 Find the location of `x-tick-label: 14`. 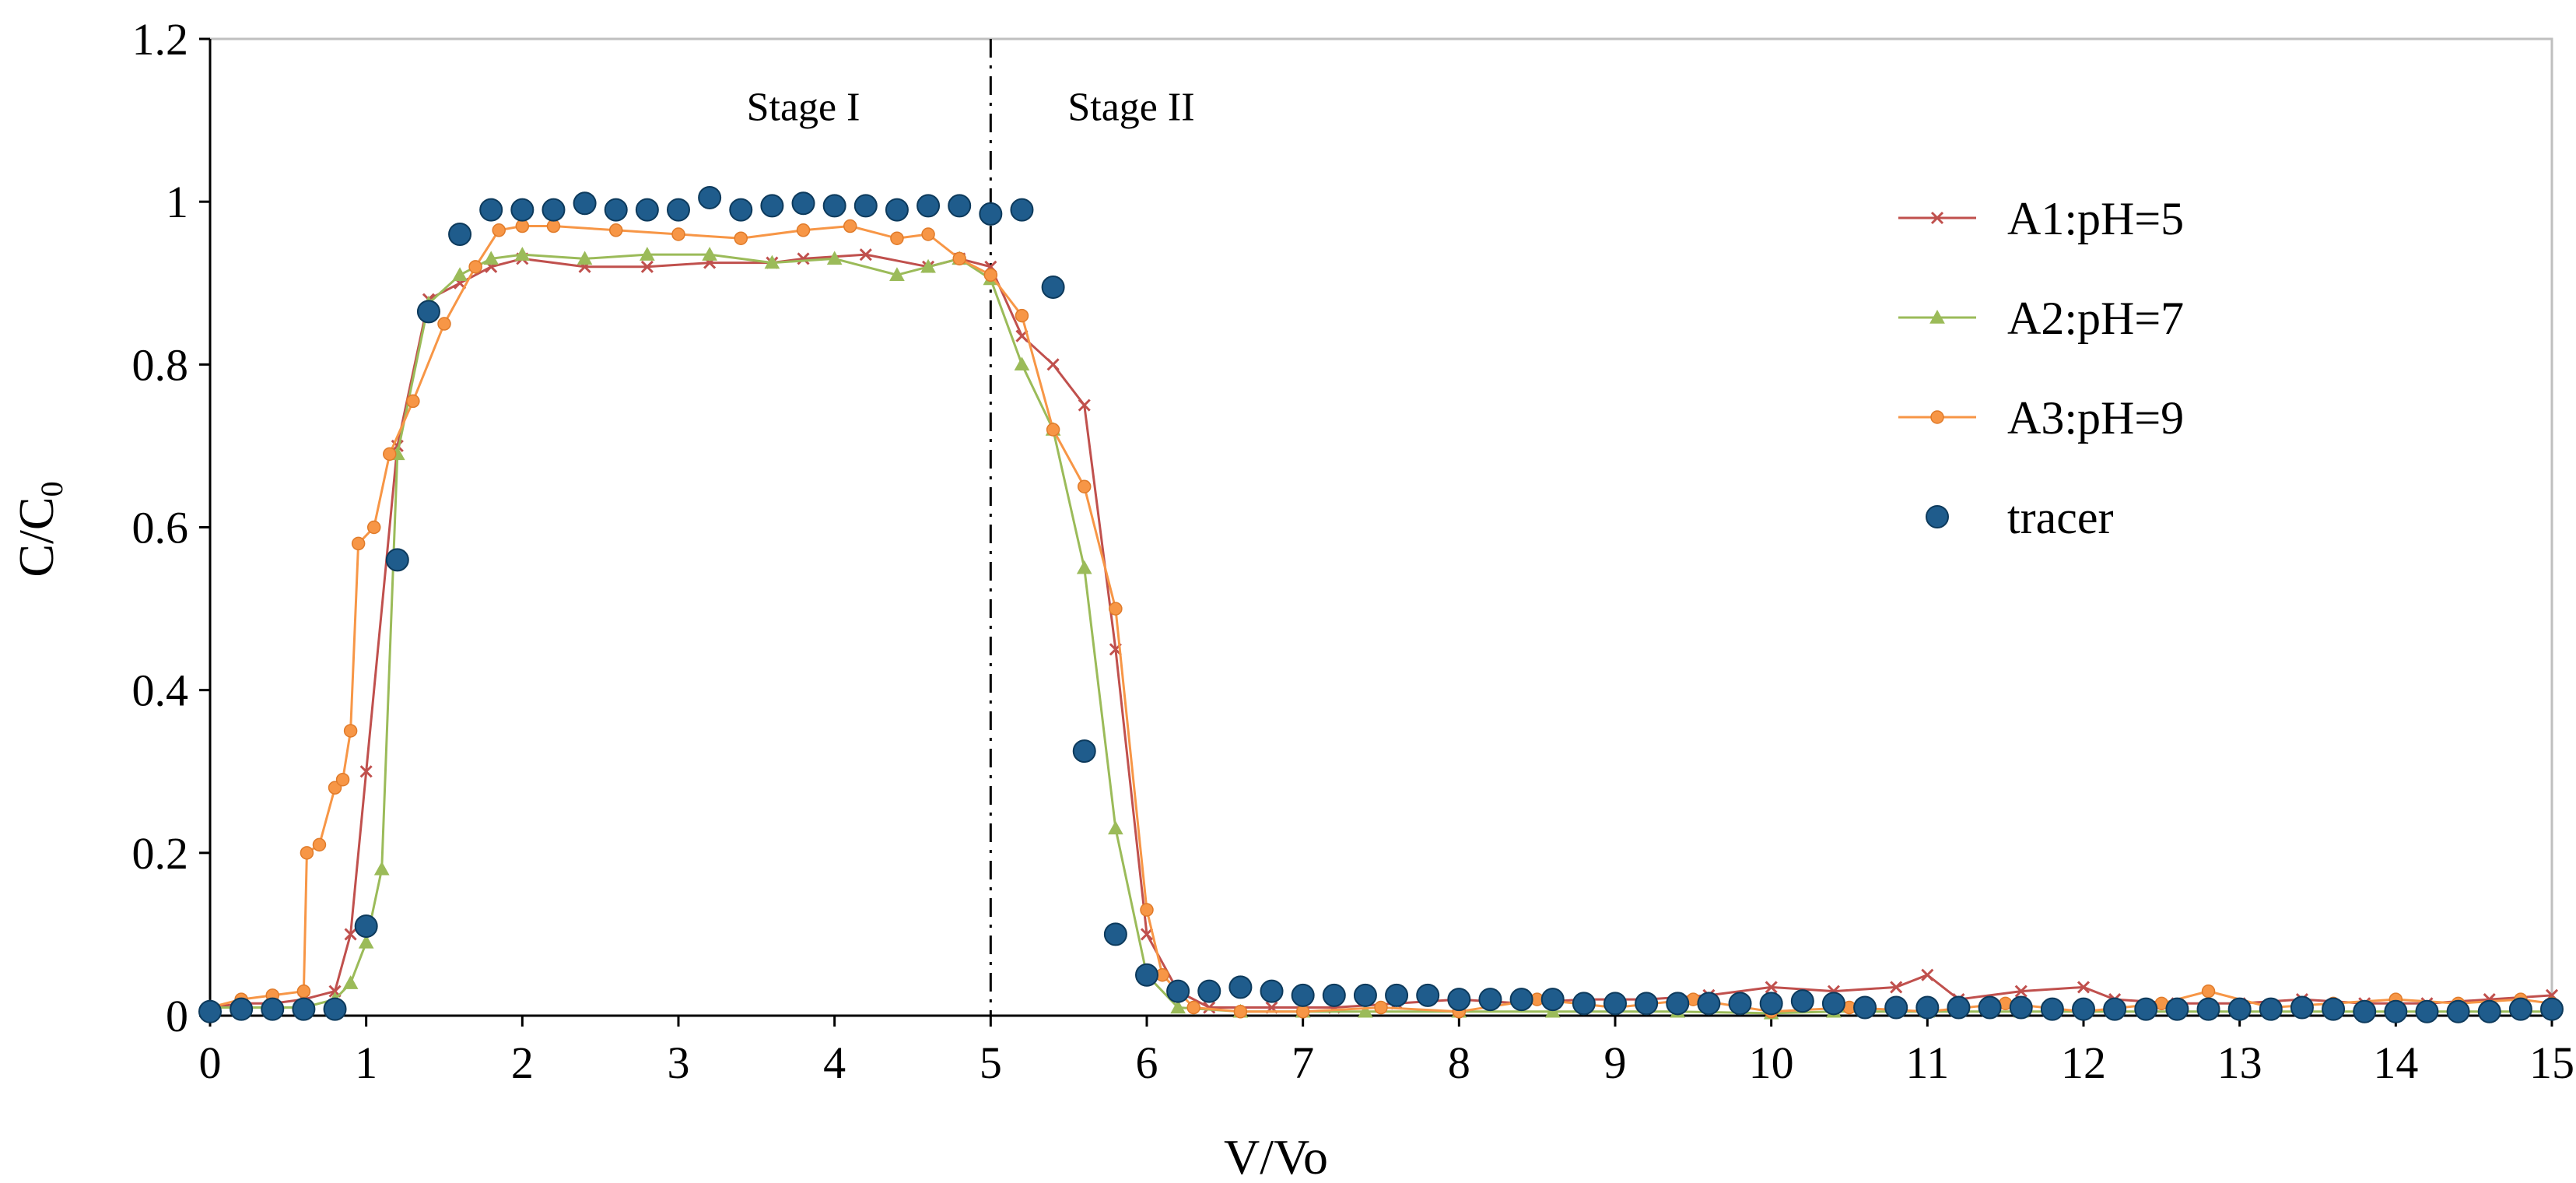

x-tick-label: 14 is located at coordinates (2396, 1062).